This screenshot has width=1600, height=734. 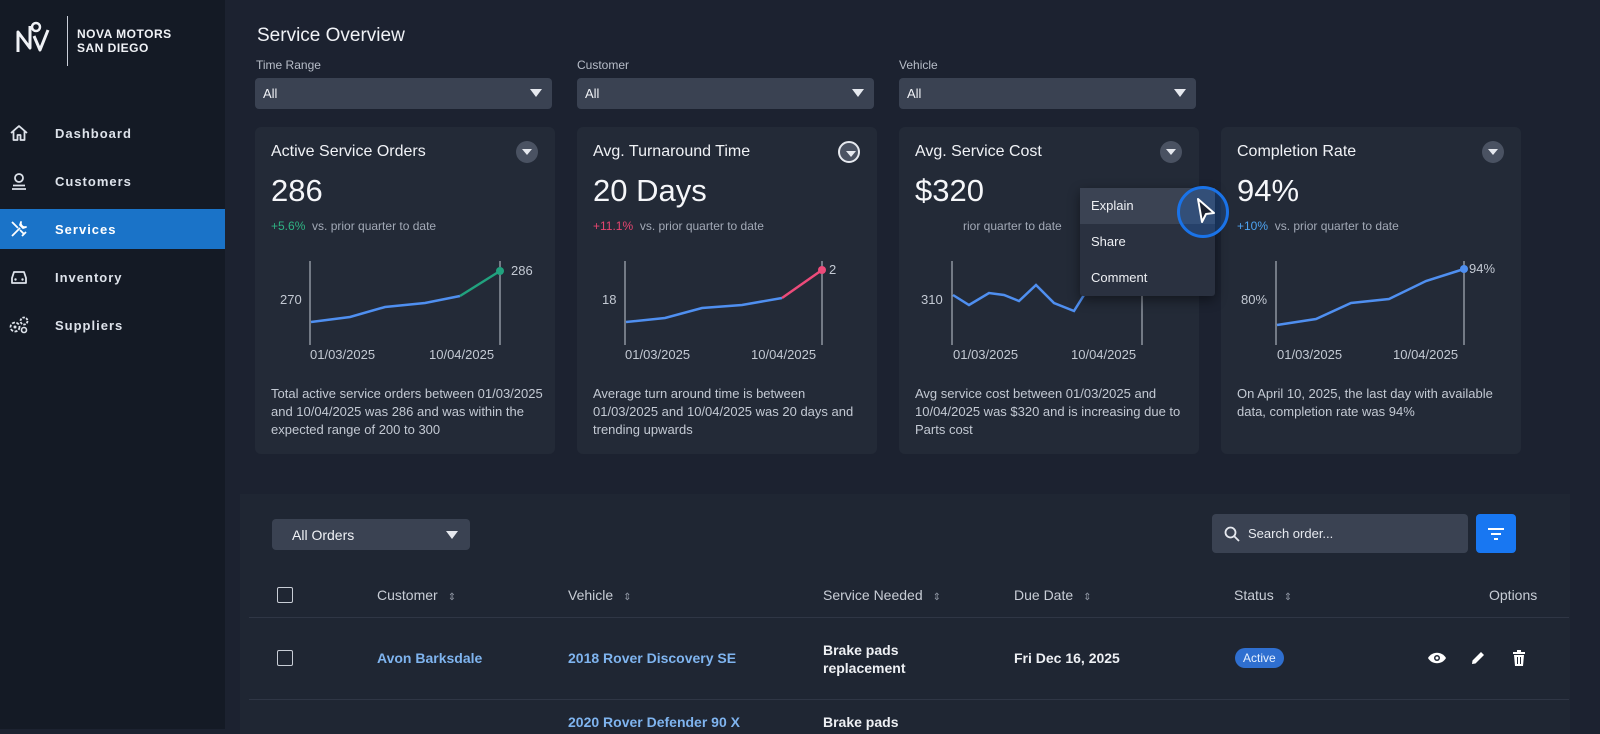 What do you see at coordinates (371, 534) in the screenshot?
I see `orders-filter-select: All Orders` at bounding box center [371, 534].